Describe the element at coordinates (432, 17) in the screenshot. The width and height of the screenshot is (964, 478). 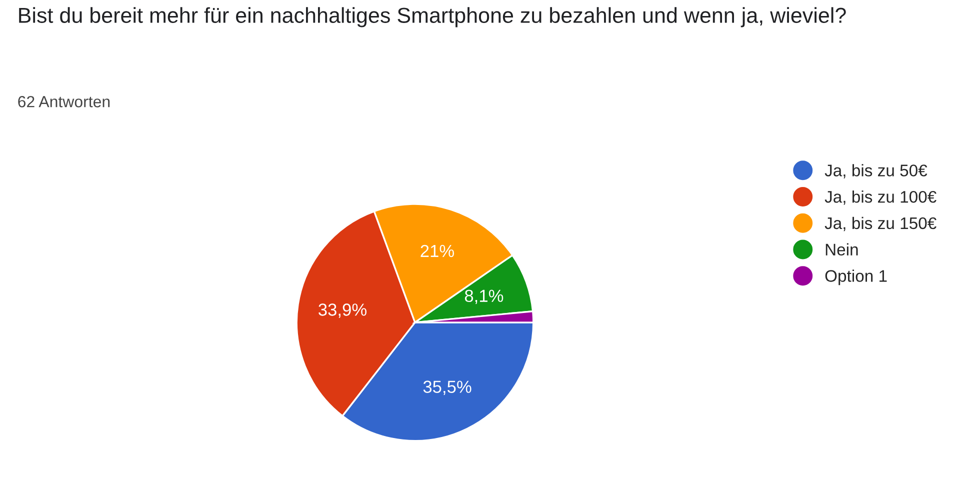
I see `chart-title: Bist du bereit mehr für ein nachhaltiges Smartphone zu bezahlen und wenn ja, wieviel?` at that location.